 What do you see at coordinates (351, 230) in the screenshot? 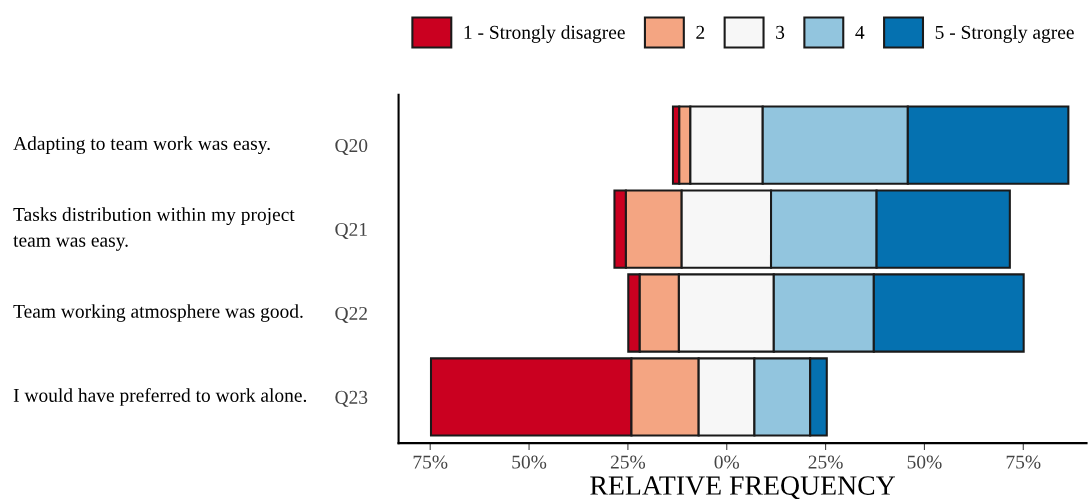
I see `y-tick-label: Q21` at bounding box center [351, 230].